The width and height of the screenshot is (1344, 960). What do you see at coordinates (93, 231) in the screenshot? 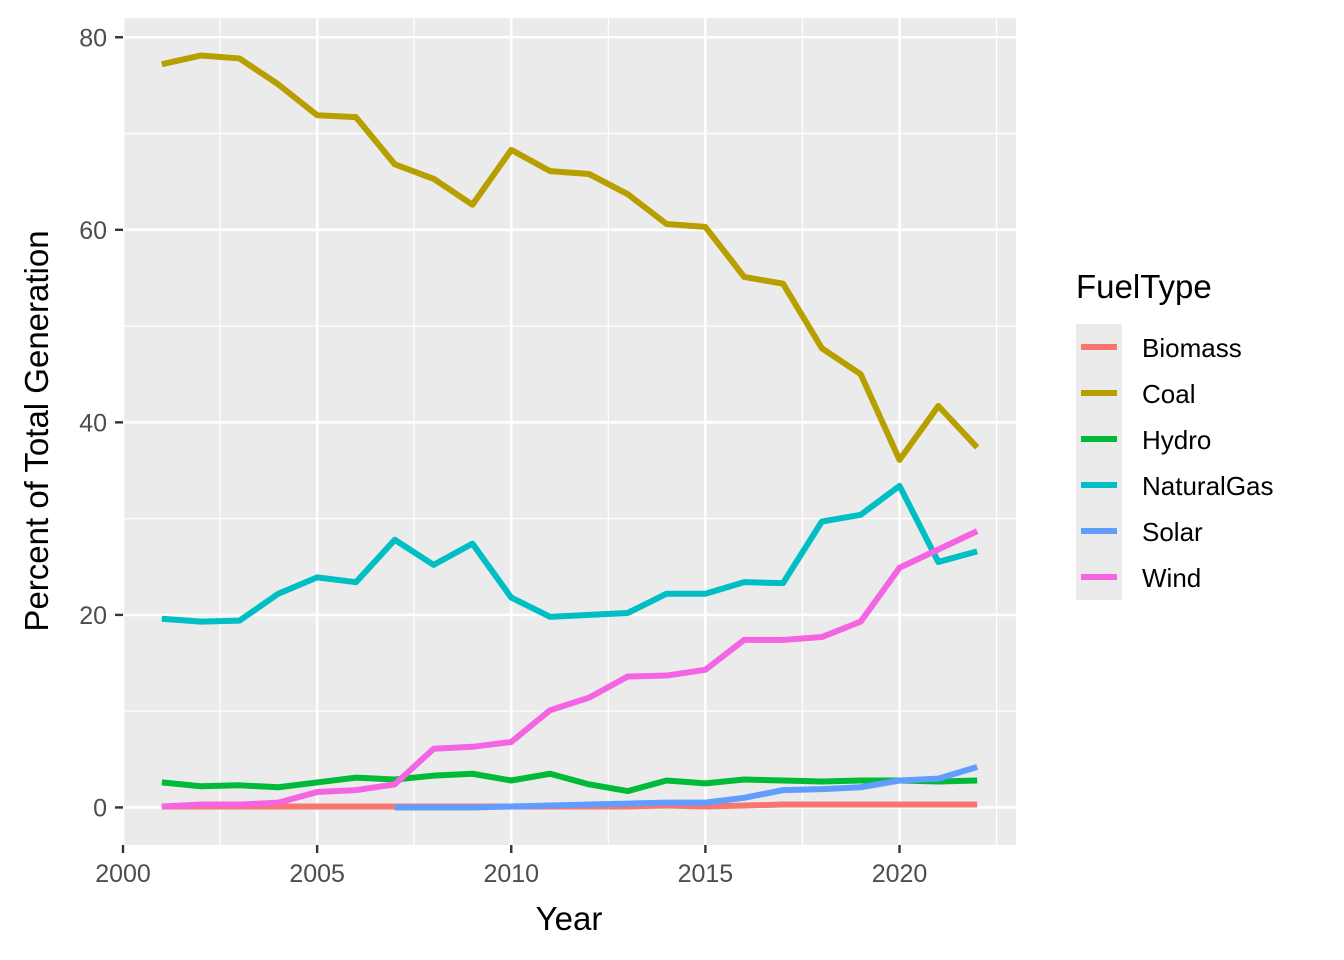
I see `y-tick-label: 60` at bounding box center [93, 231].